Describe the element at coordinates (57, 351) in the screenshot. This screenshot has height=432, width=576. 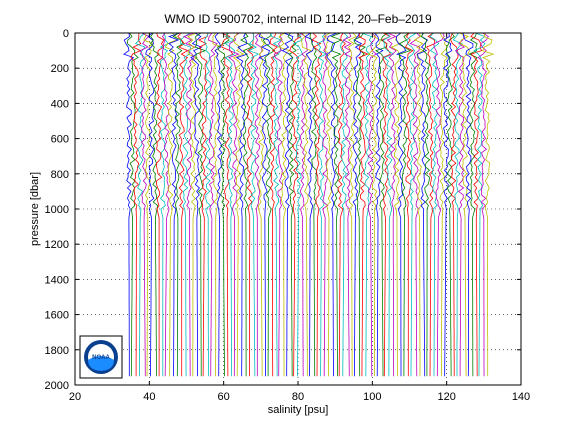
I see `y-tick-label: 1800` at that location.